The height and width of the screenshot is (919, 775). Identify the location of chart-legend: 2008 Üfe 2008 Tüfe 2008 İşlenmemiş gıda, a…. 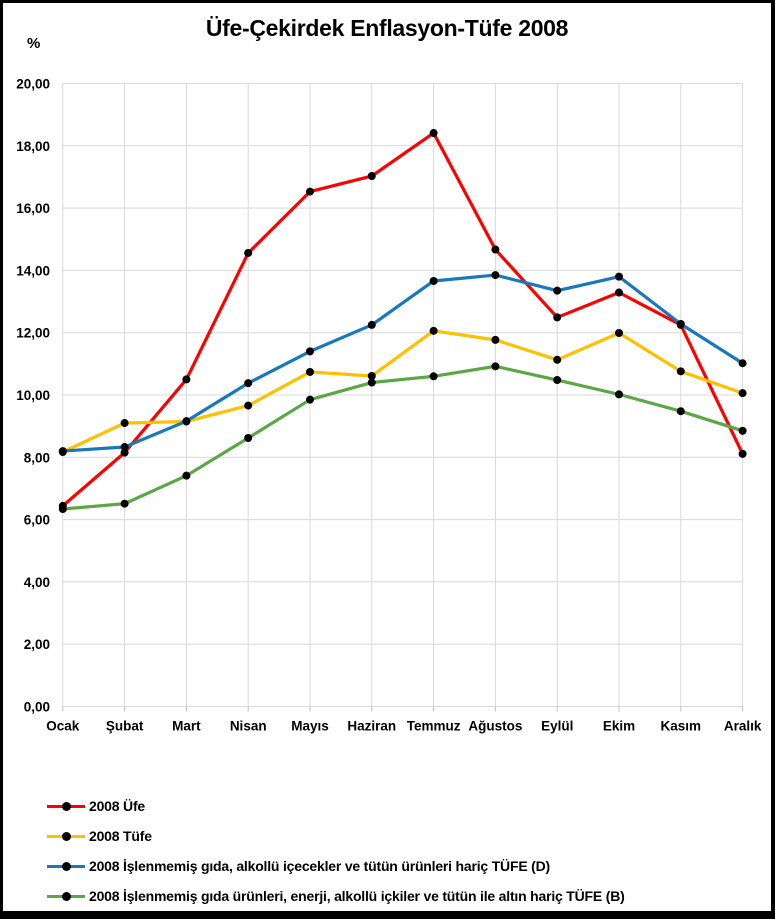
(336, 851).